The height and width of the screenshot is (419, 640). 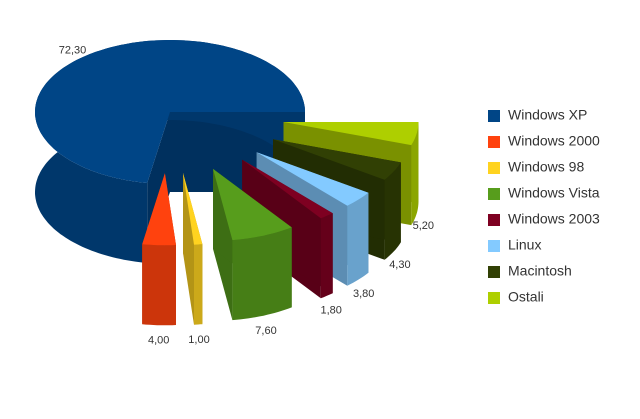 What do you see at coordinates (399, 265) in the screenshot?
I see `data-label: 4,30` at bounding box center [399, 265].